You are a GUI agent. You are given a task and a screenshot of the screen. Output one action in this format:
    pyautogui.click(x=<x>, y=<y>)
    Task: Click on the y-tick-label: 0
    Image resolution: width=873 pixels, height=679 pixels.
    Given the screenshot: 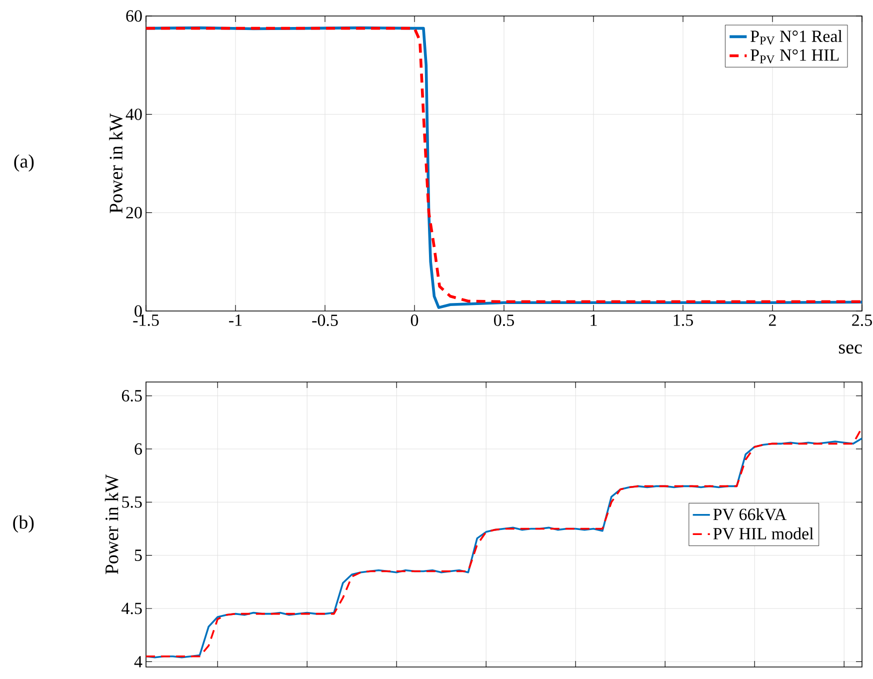 What is the action you would take?
    pyautogui.click(x=138, y=311)
    